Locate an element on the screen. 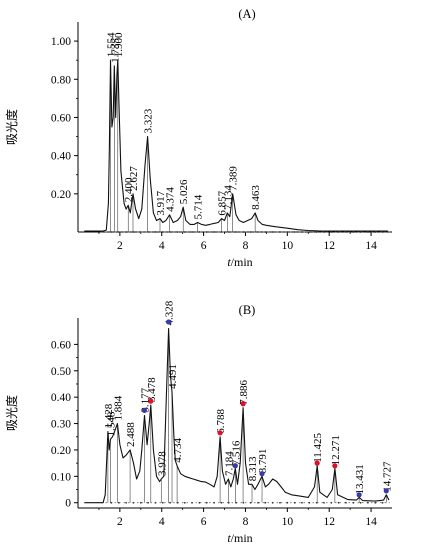  peak-label: 4.491 is located at coordinates (173, 376).